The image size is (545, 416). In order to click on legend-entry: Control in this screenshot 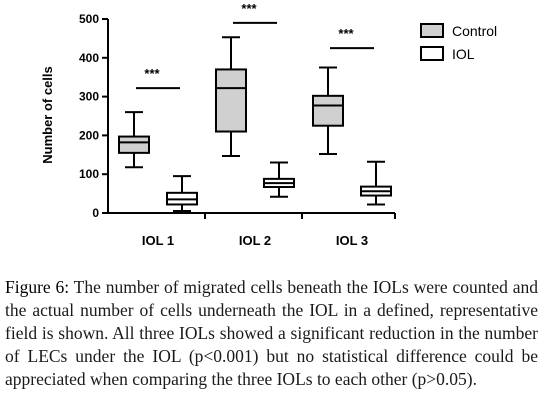, I will do `click(474, 31)`.